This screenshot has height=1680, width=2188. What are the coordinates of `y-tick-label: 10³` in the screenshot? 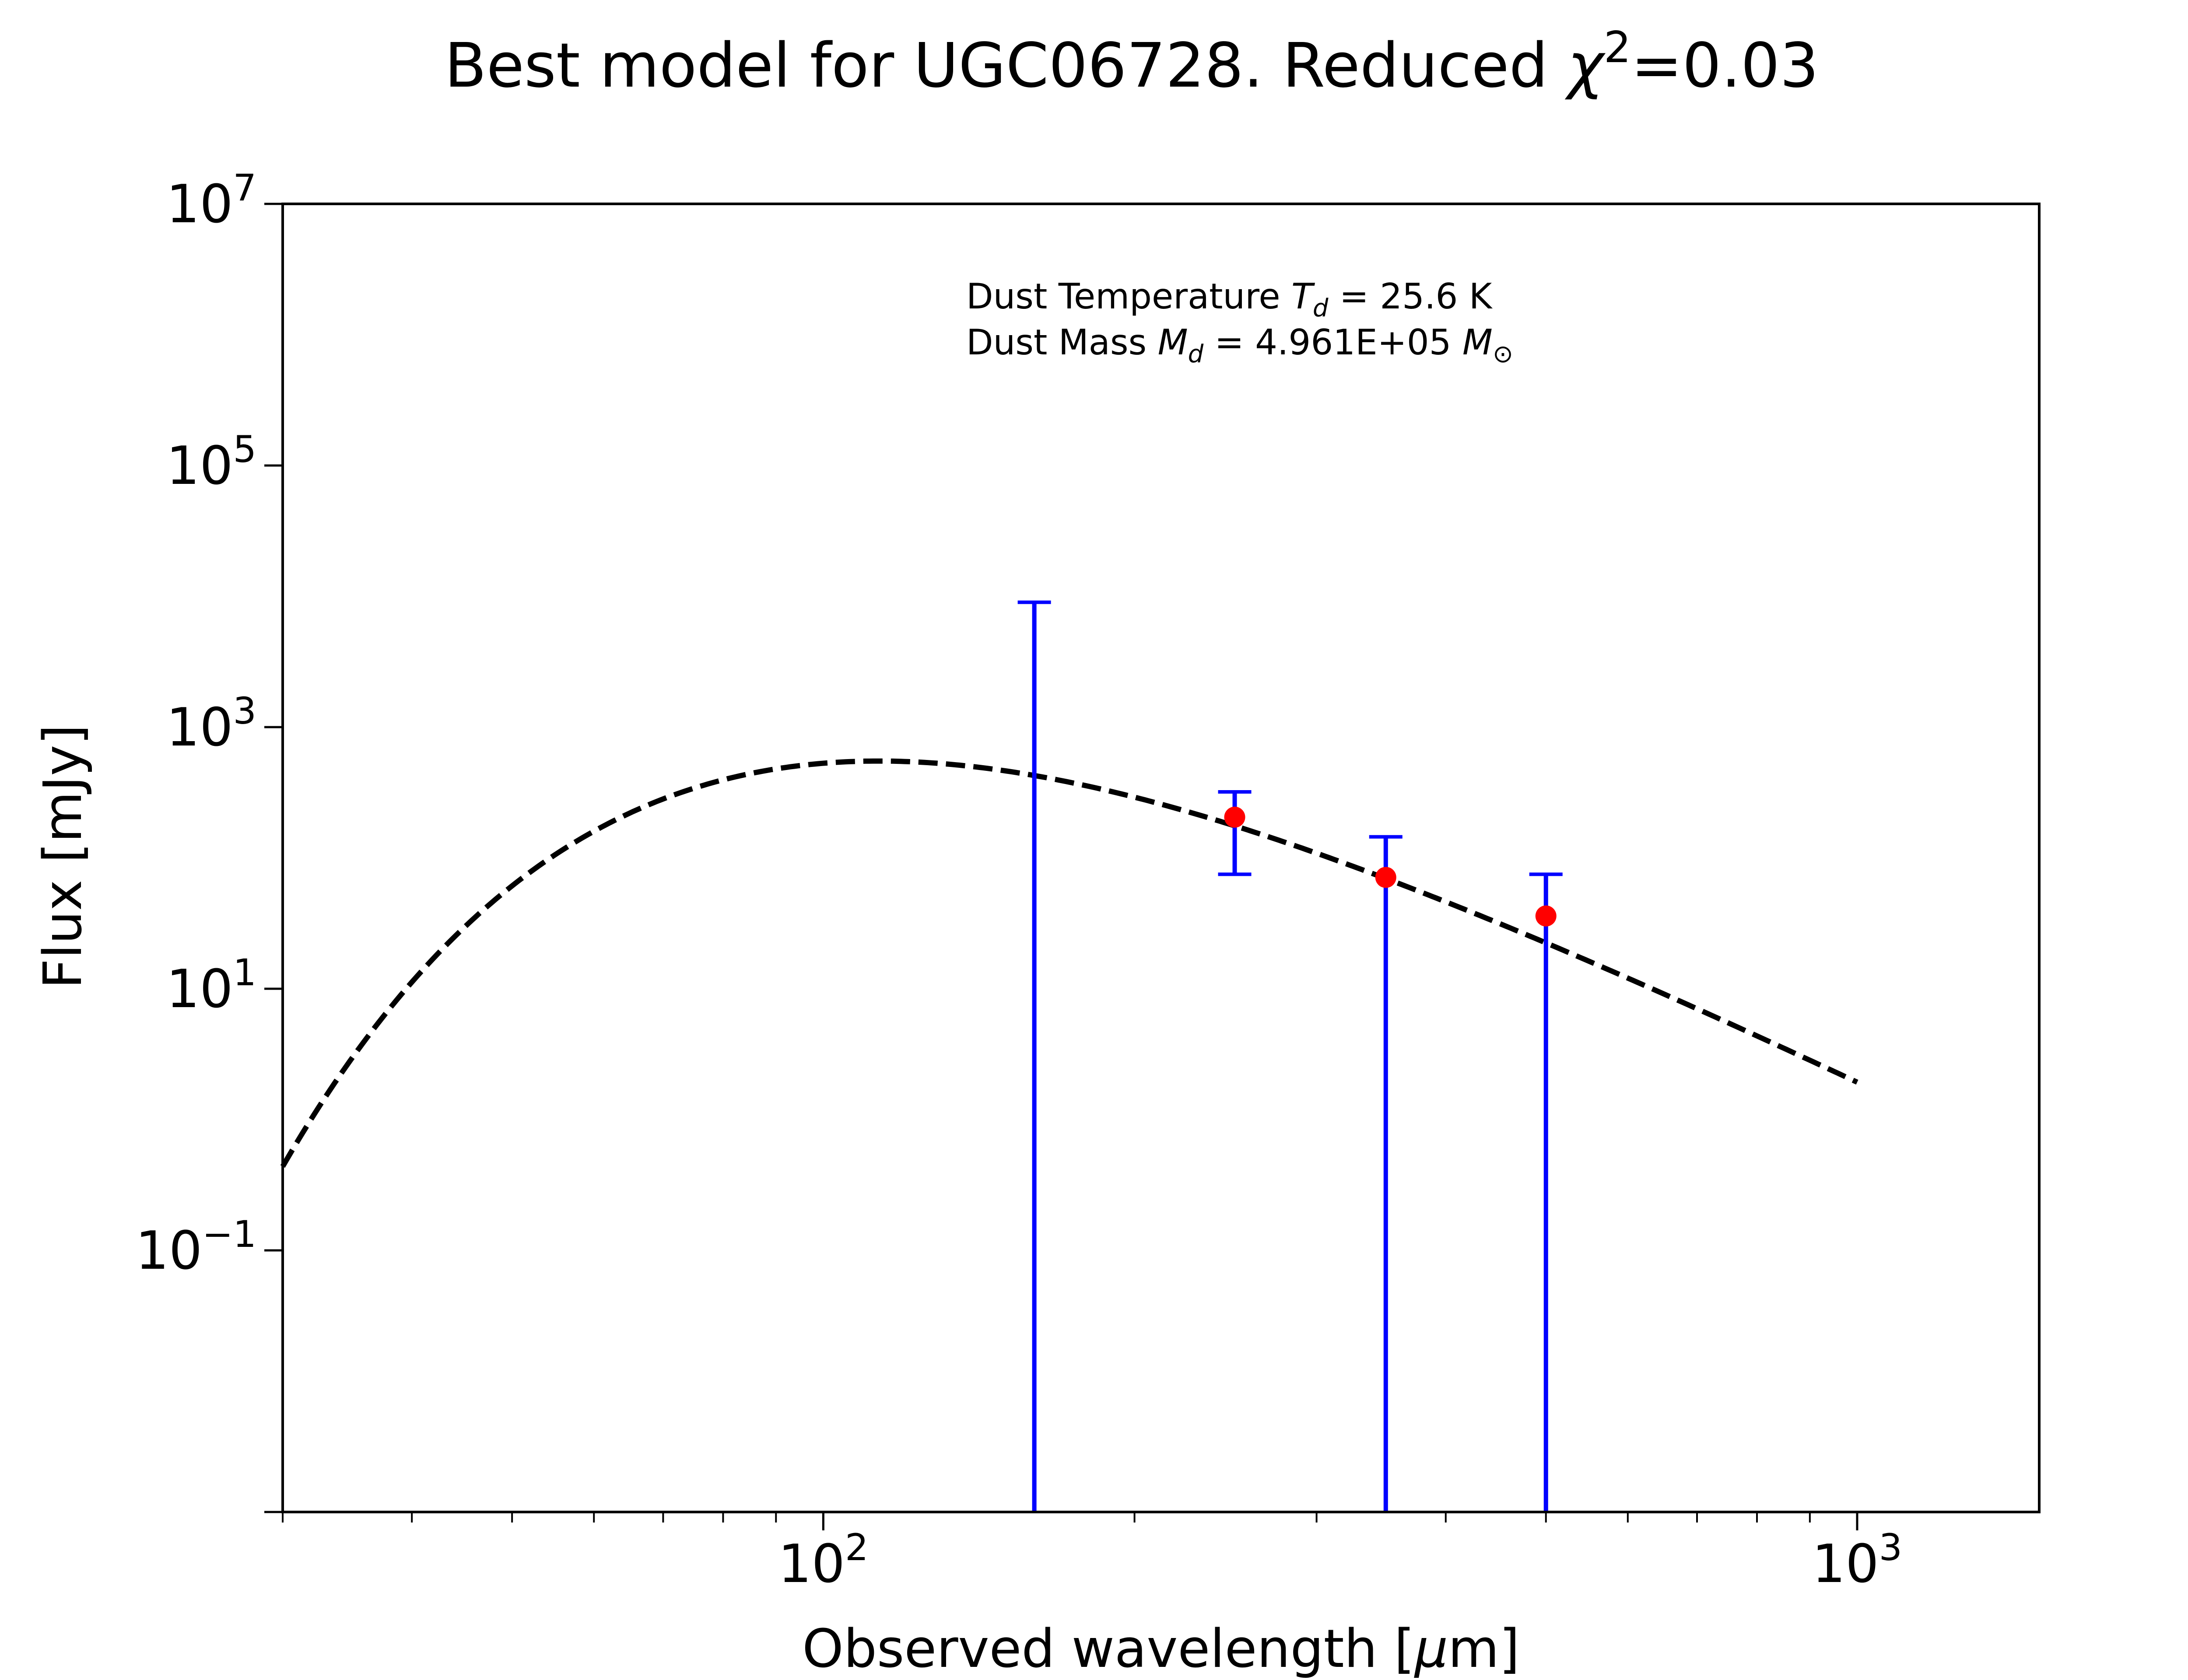 It's located at (211, 724).